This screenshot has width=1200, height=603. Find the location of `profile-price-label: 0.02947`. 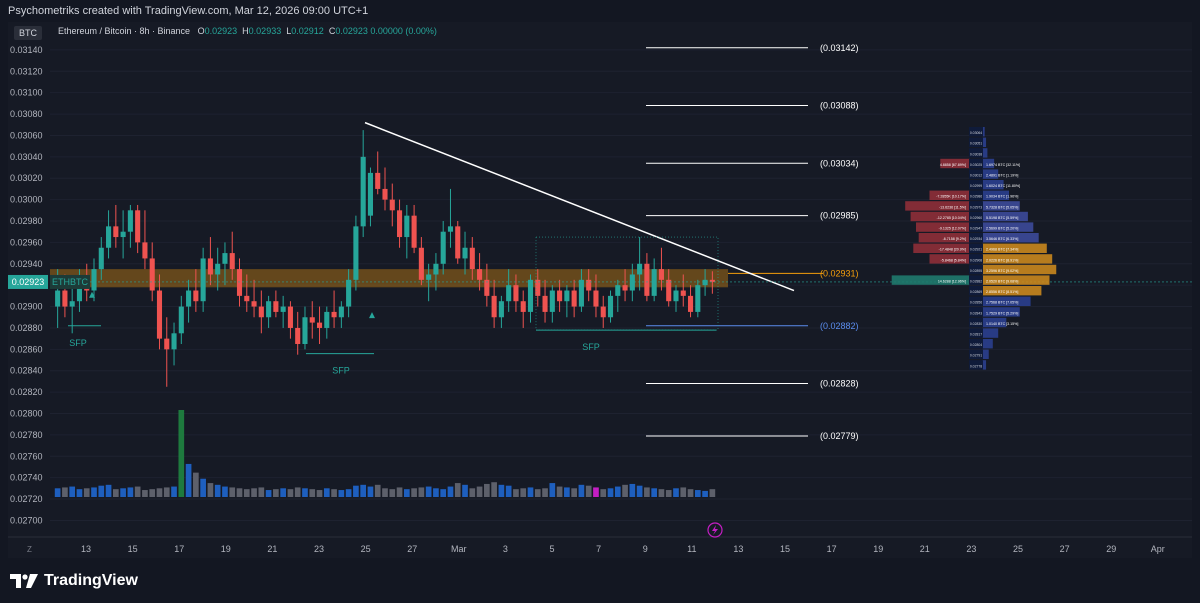

profile-price-label: 0.02947 is located at coordinates (976, 229).